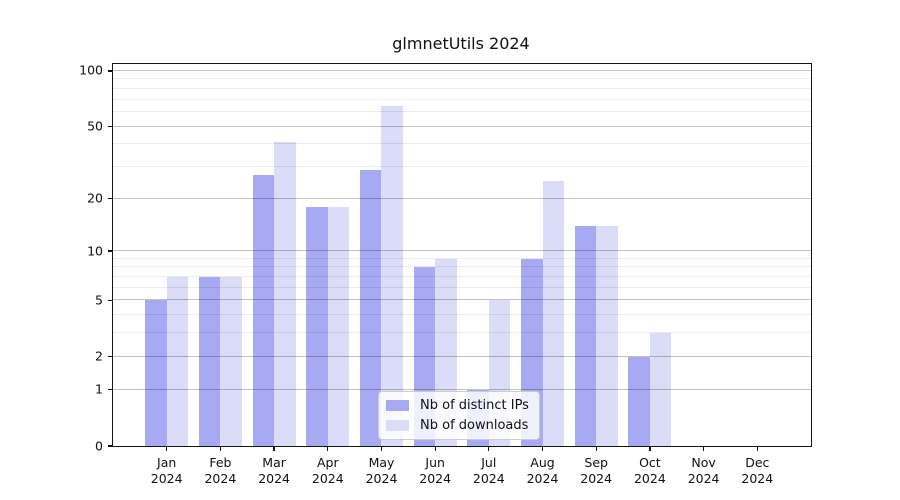  What do you see at coordinates (95, 126) in the screenshot?
I see `y-tick-label: 50` at bounding box center [95, 126].